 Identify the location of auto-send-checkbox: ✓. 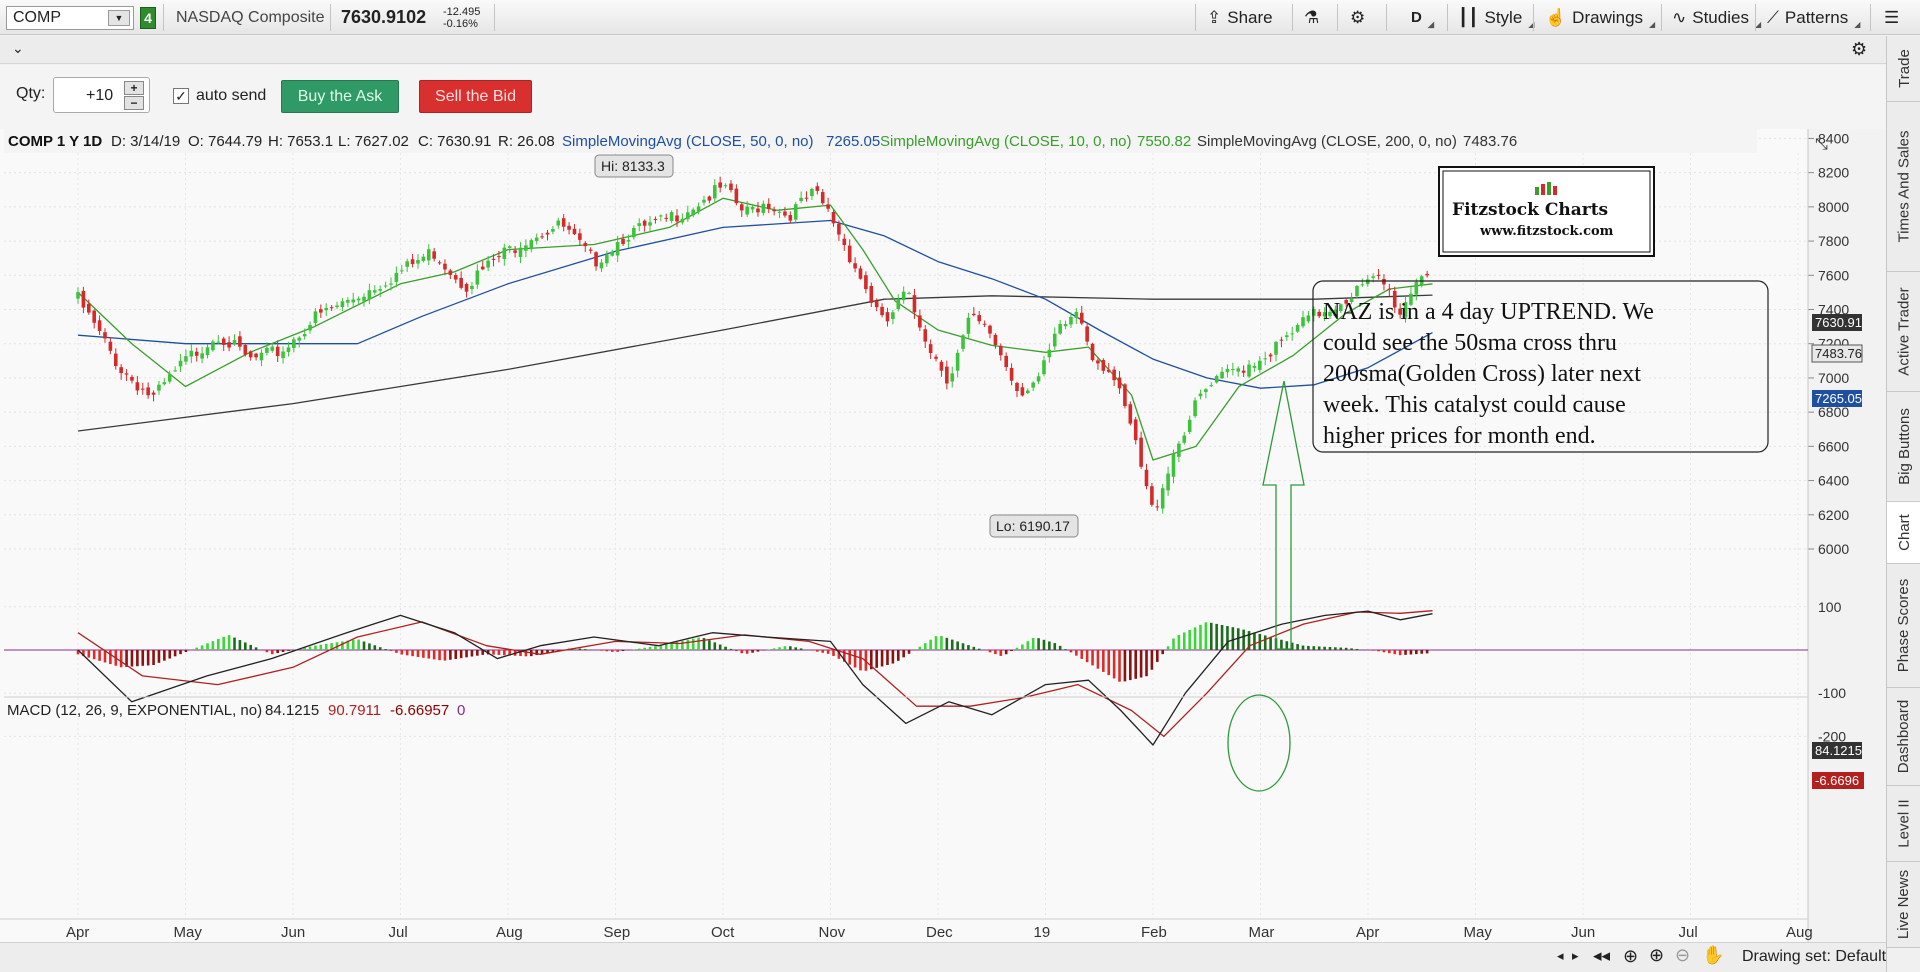
(181, 96).